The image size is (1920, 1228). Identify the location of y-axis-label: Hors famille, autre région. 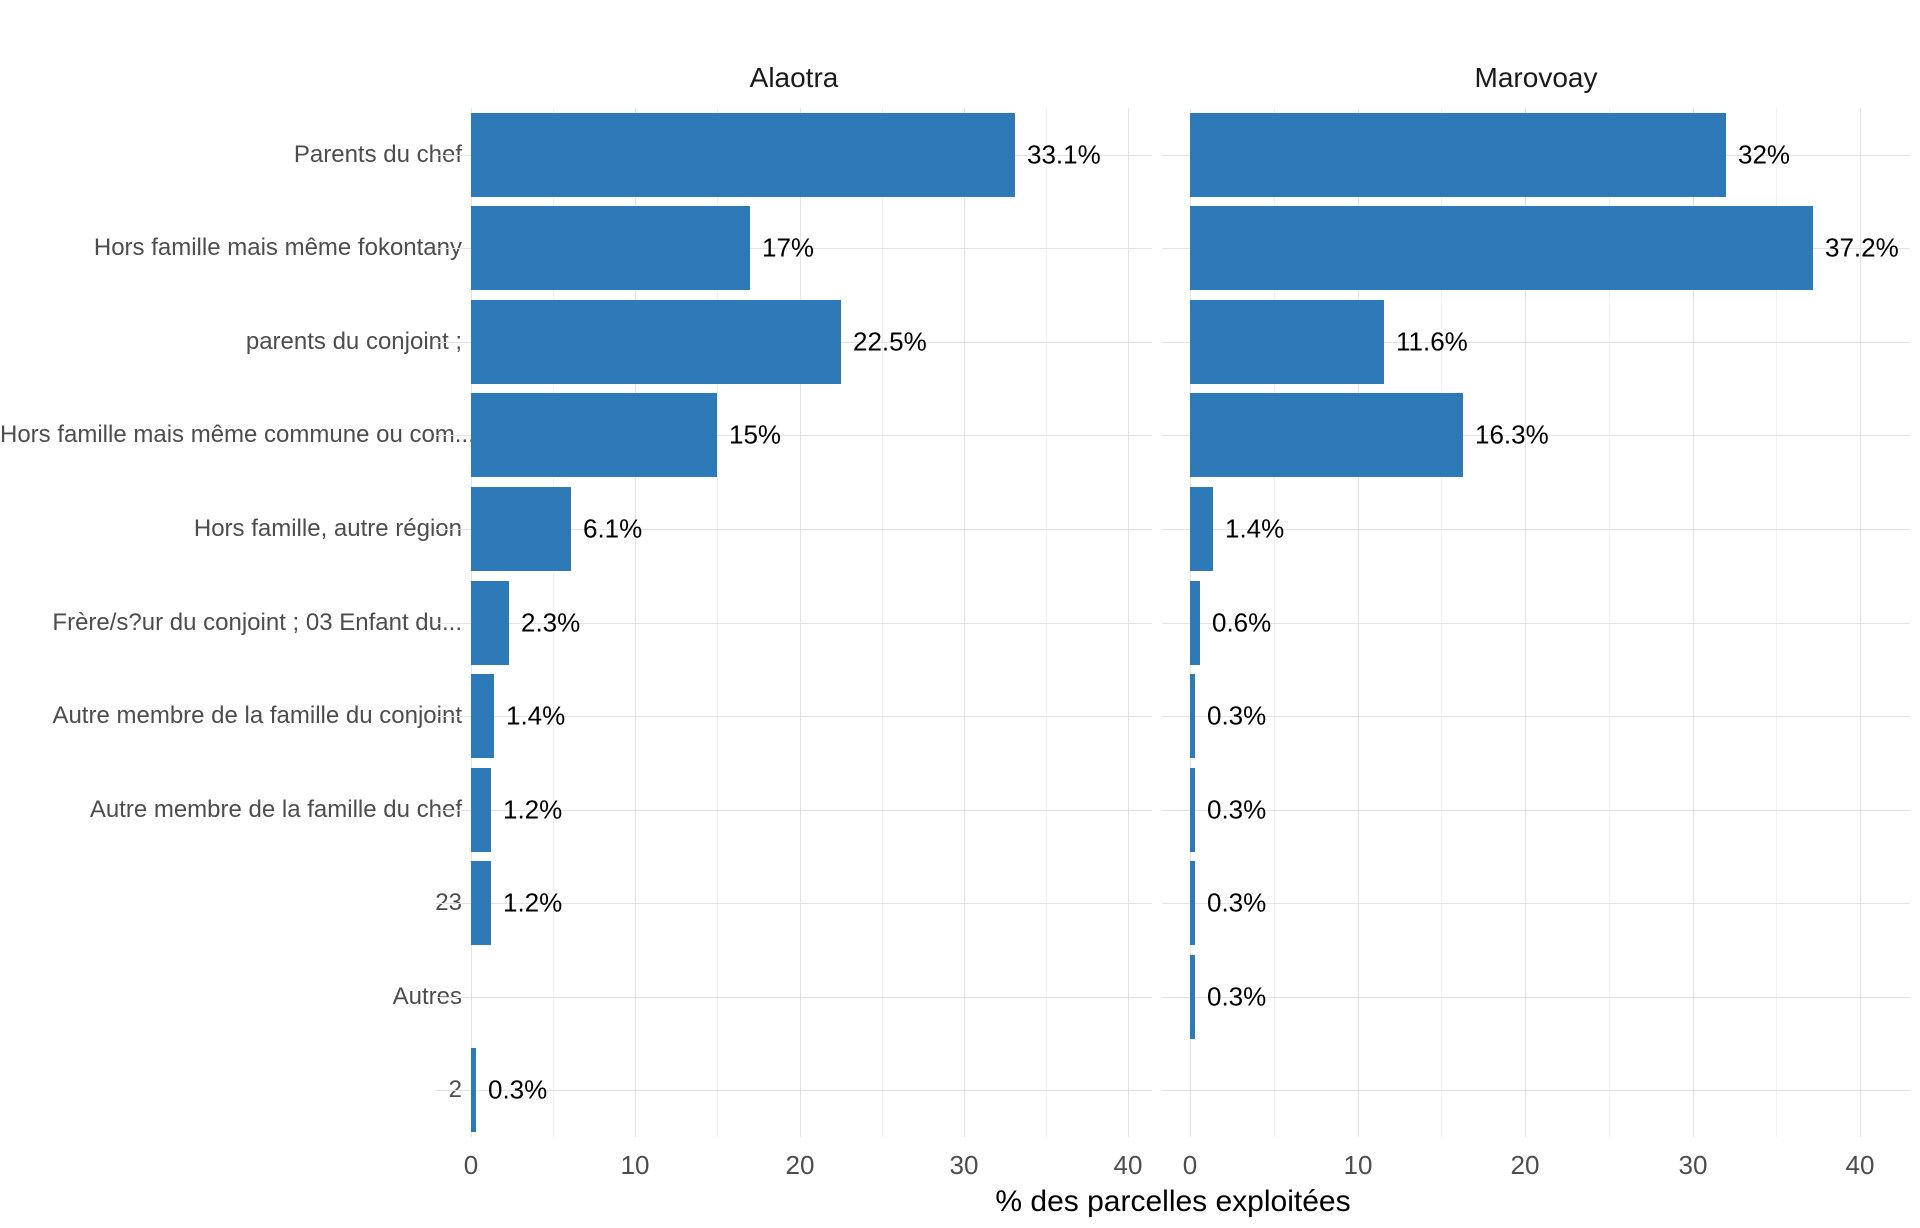
(327, 528).